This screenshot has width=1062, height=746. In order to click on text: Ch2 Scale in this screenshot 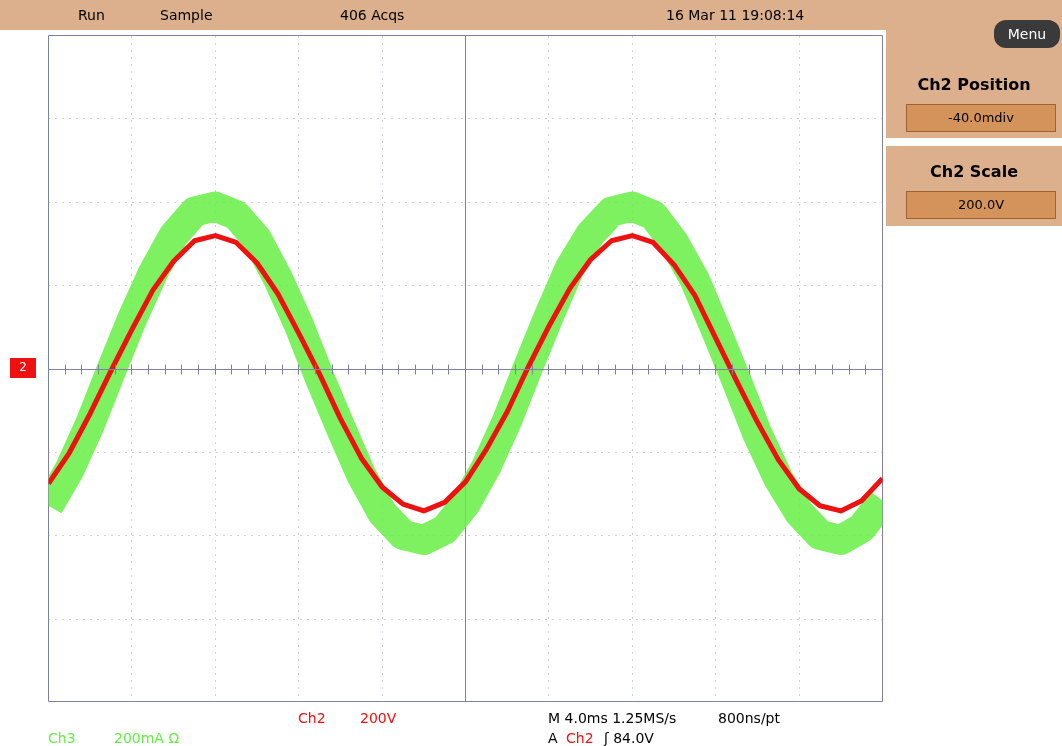, I will do `click(974, 172)`.